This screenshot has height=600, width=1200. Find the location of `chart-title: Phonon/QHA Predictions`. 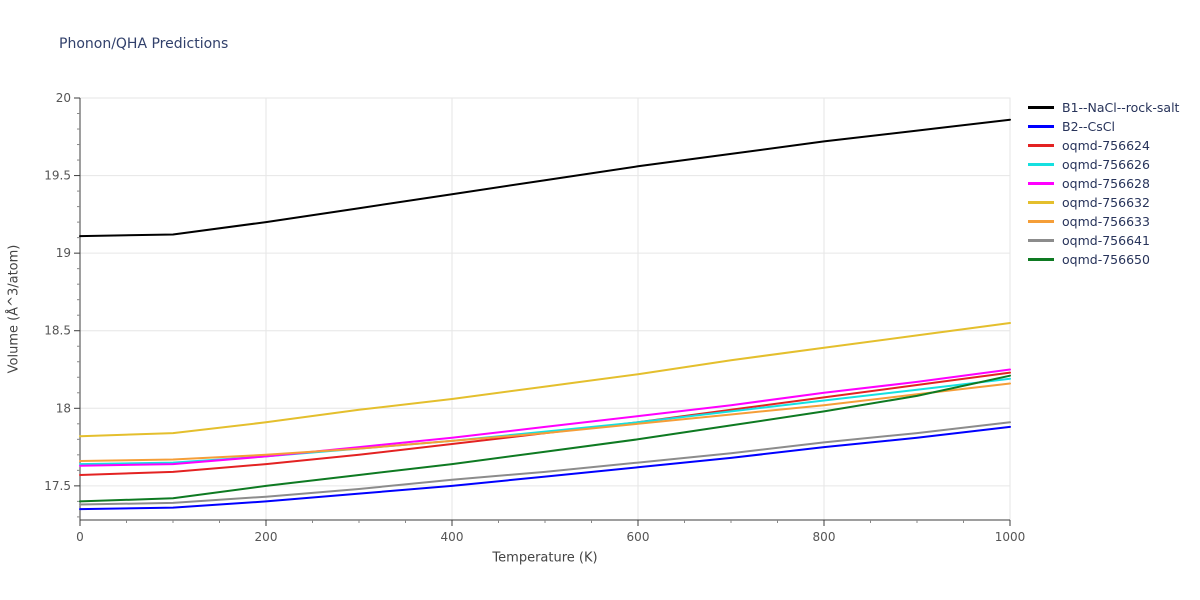

chart-title: Phonon/QHA Predictions is located at coordinates (144, 44).